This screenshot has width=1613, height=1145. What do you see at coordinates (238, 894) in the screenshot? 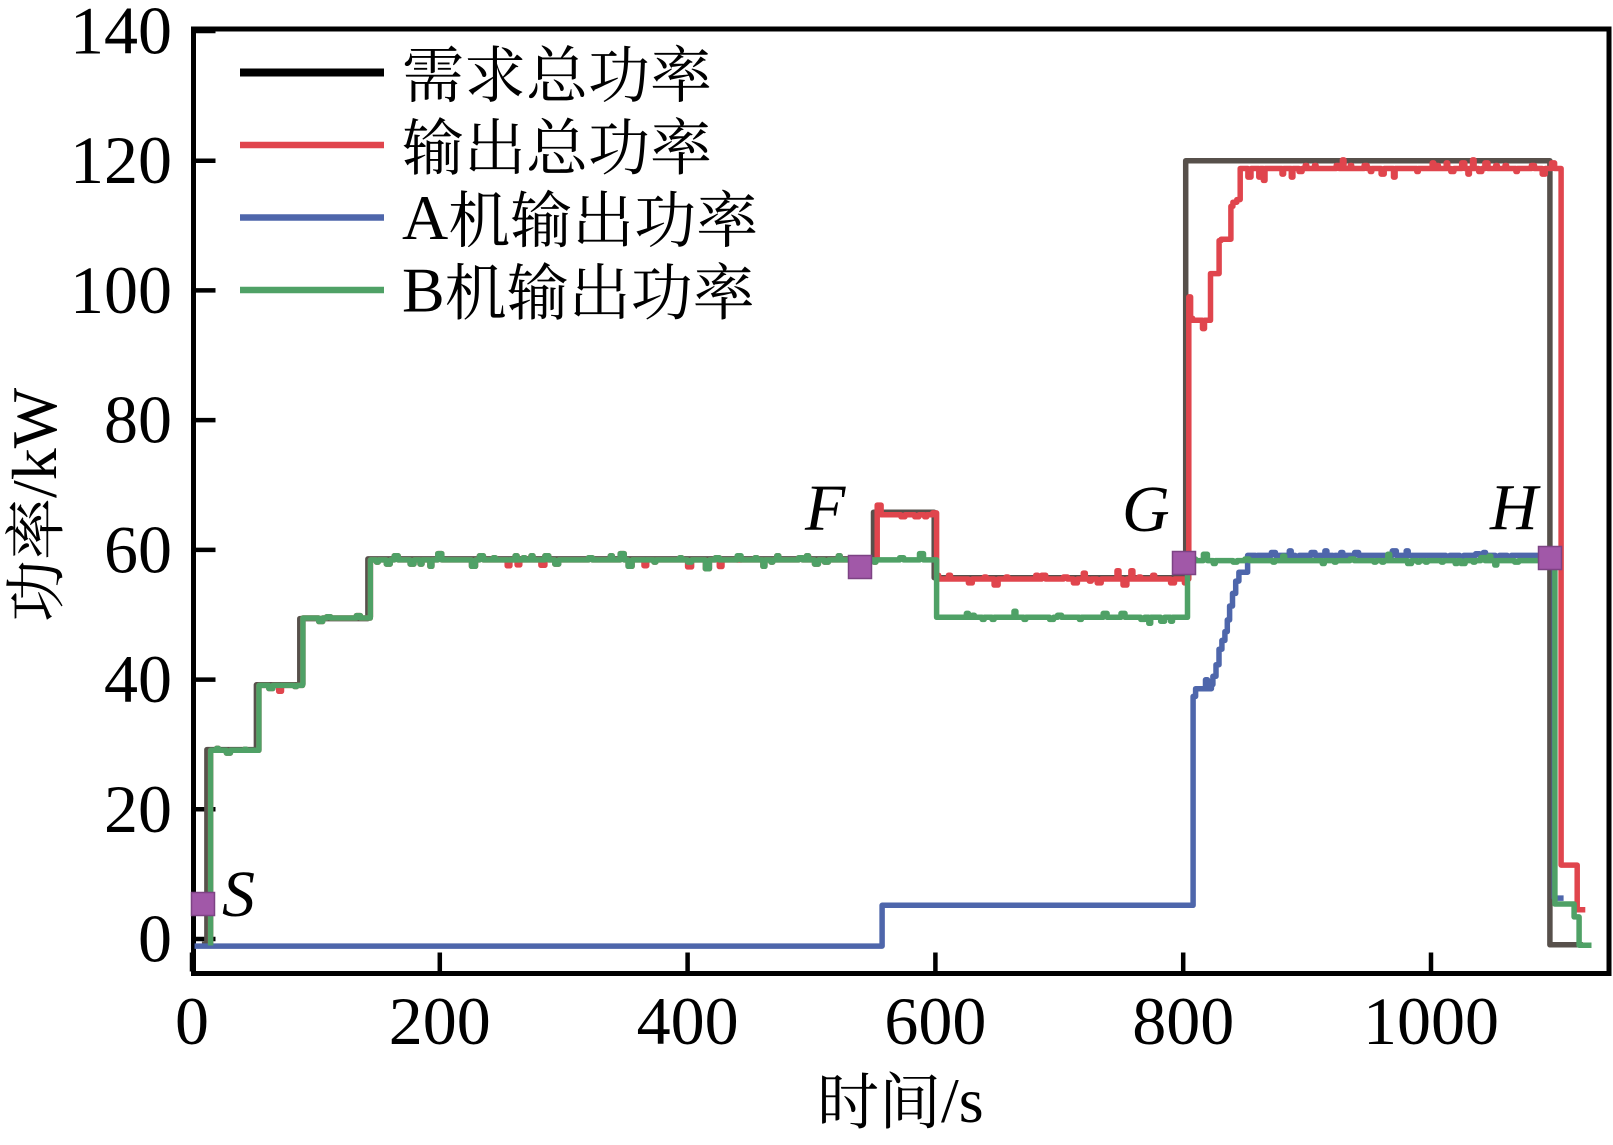
I see `svg-text: S` at bounding box center [238, 894].